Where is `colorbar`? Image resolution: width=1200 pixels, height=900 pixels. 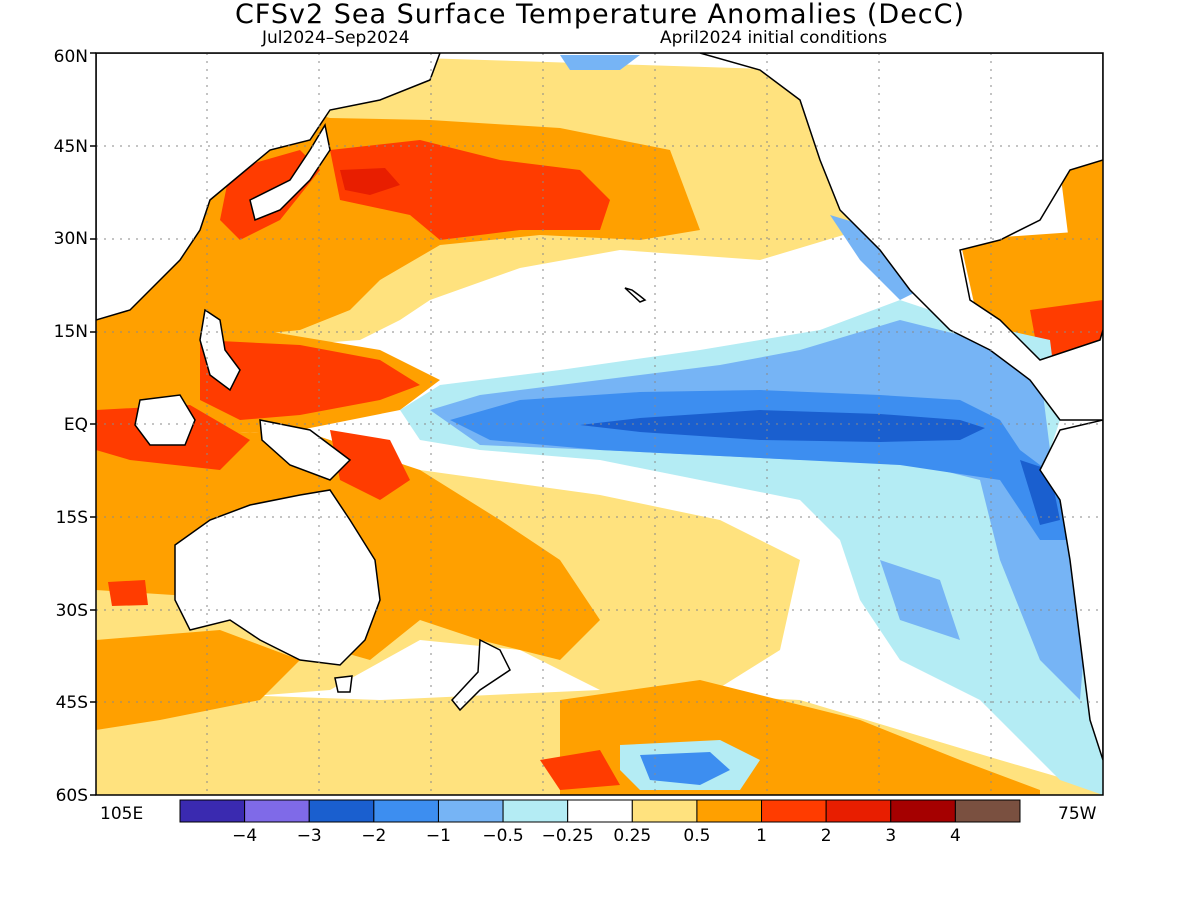
colorbar is located at coordinates (600, 811).